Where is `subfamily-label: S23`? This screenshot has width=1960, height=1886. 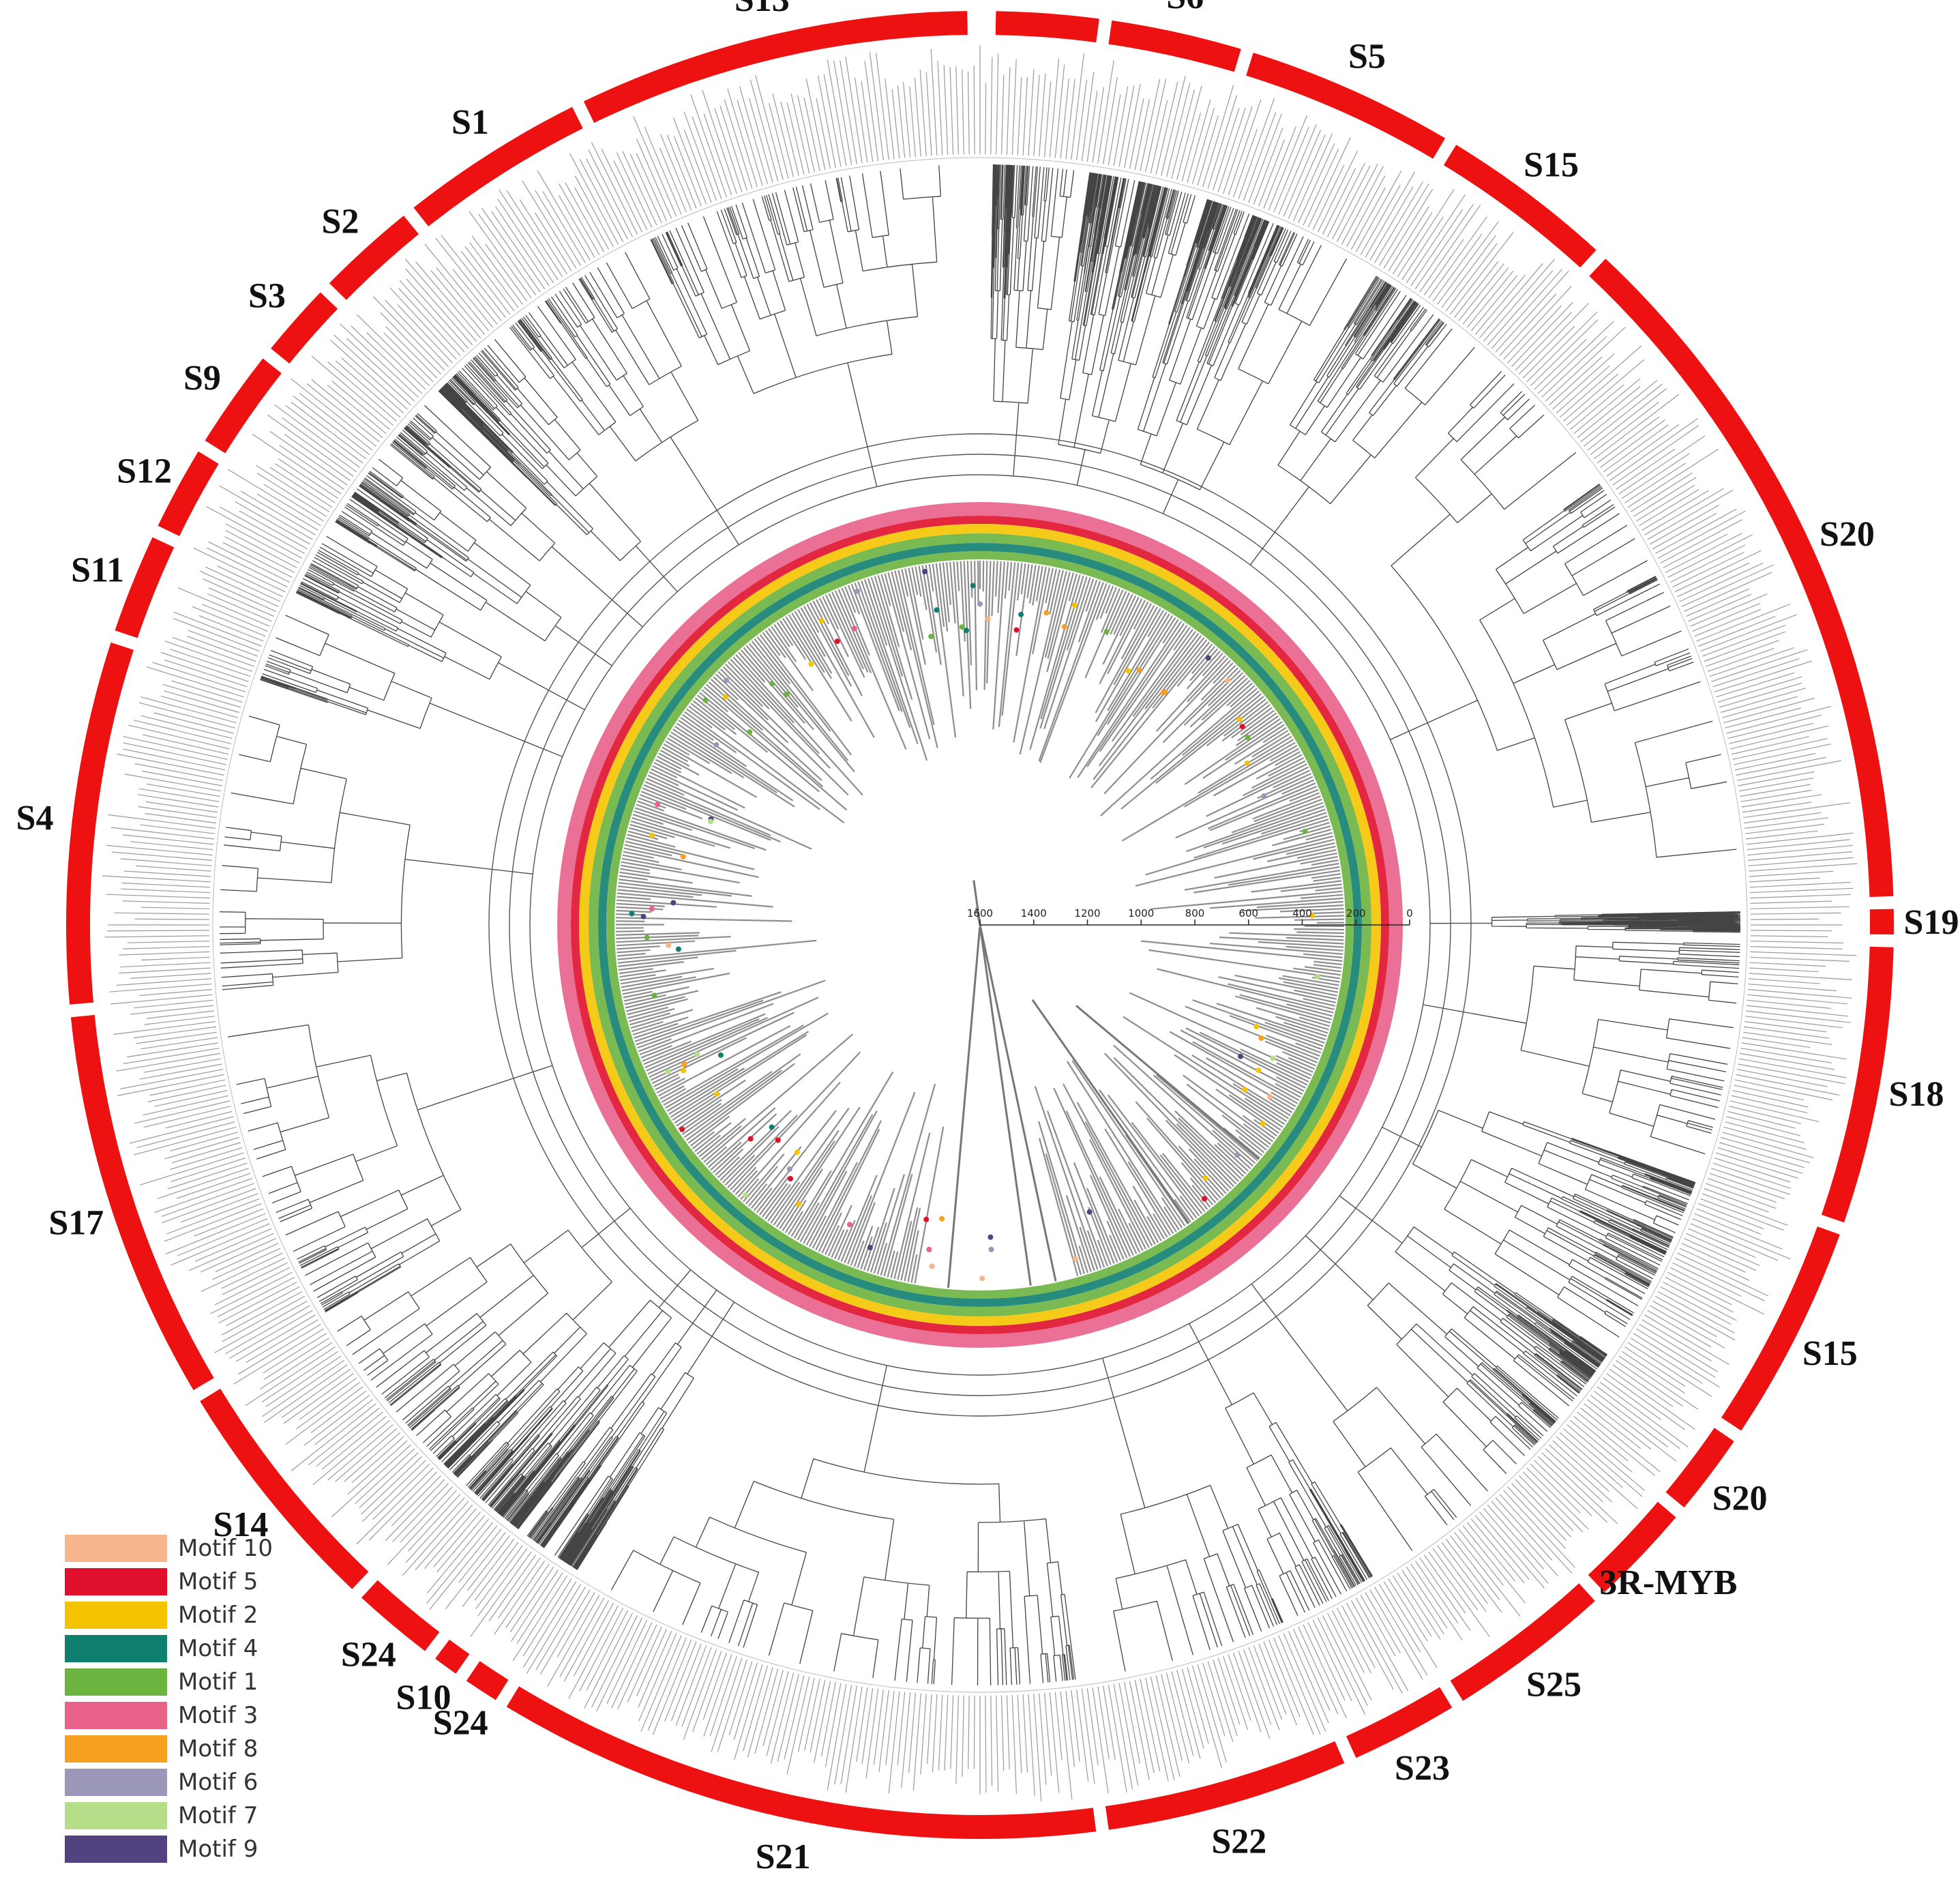
subfamily-label: S23 is located at coordinates (1422, 1768).